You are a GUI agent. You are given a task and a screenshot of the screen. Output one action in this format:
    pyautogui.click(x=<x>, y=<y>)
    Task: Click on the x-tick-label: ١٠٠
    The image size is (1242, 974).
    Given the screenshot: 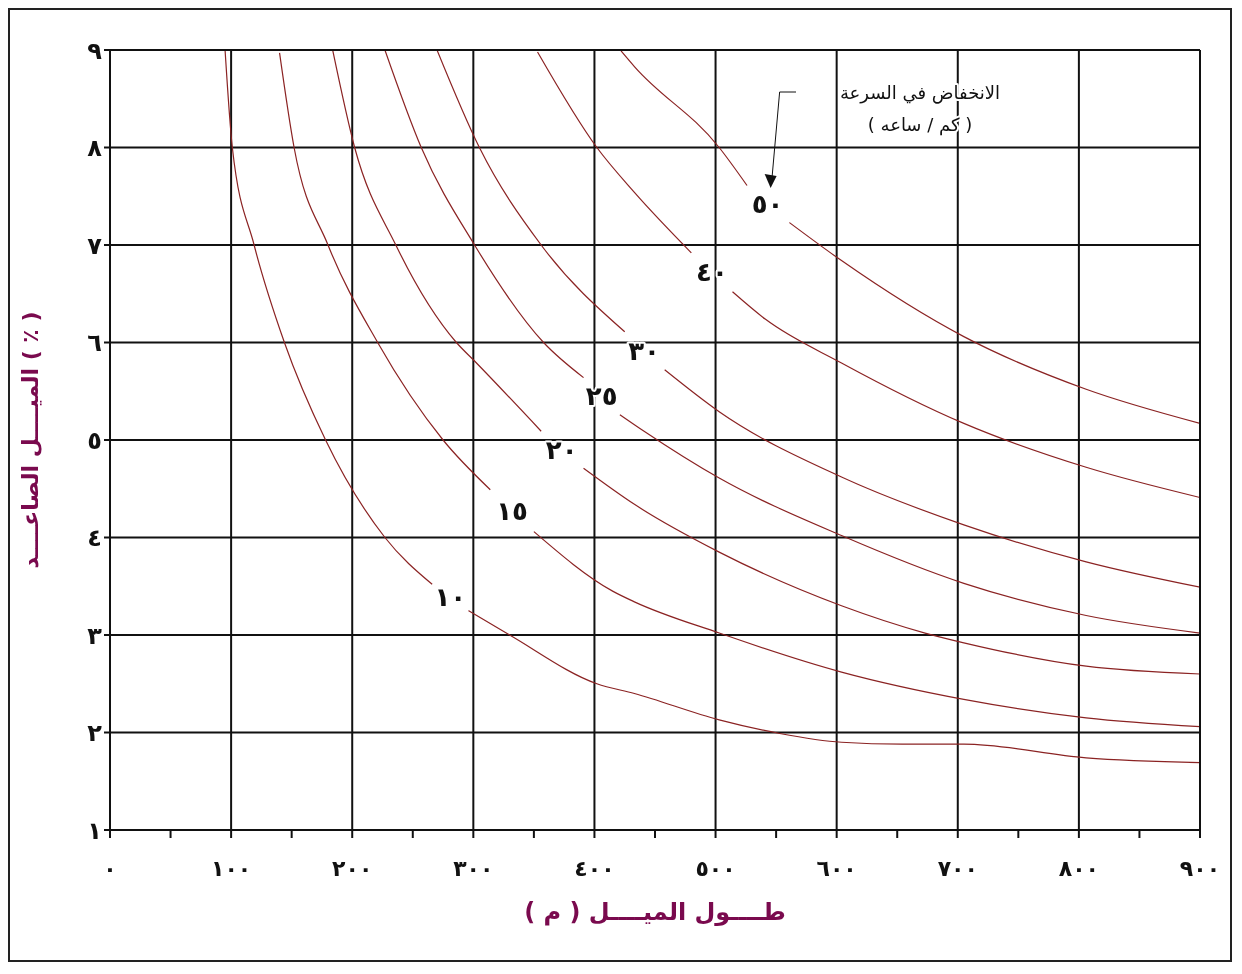 What is the action you would take?
    pyautogui.click(x=231, y=868)
    